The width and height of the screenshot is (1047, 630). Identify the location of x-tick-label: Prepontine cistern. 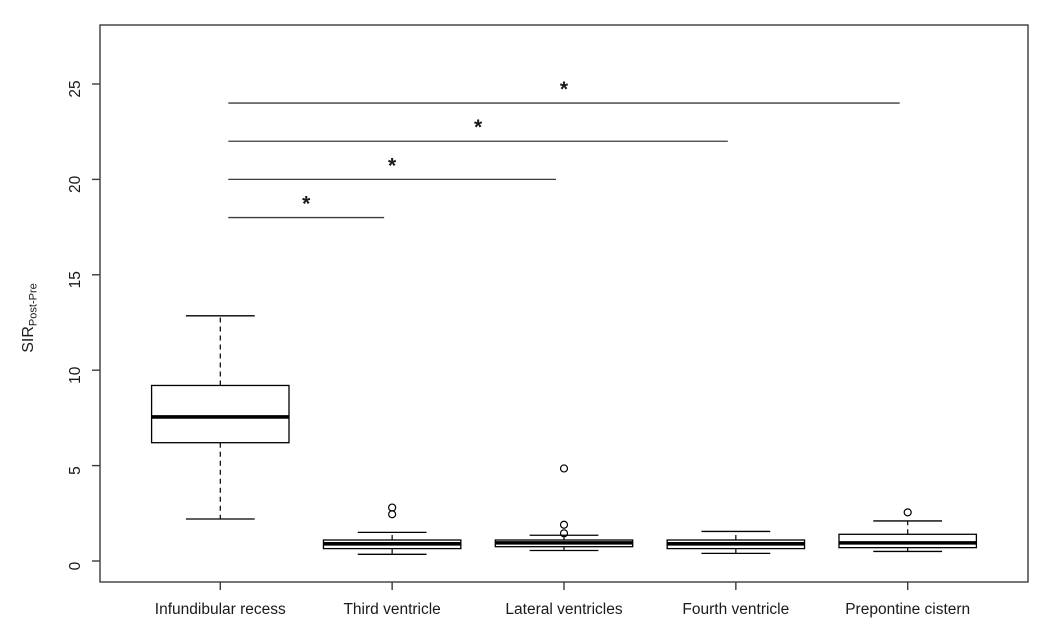
(907, 609).